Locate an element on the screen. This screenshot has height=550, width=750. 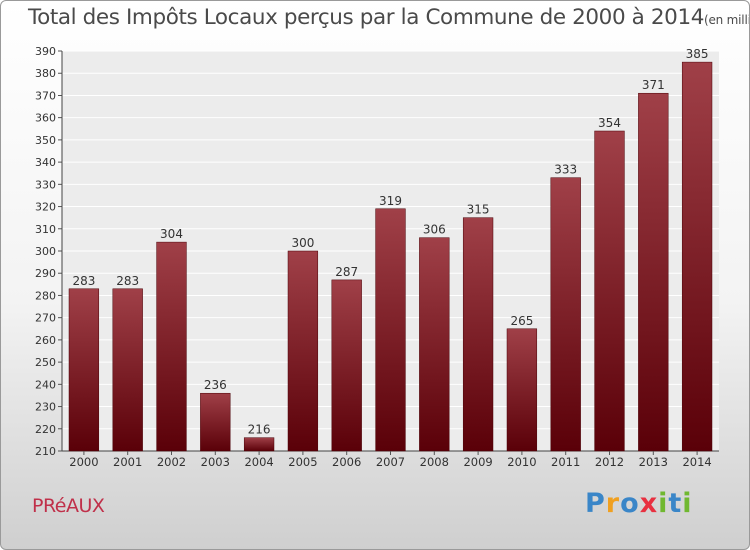
y-tick-label: 330 is located at coordinates (45, 184).